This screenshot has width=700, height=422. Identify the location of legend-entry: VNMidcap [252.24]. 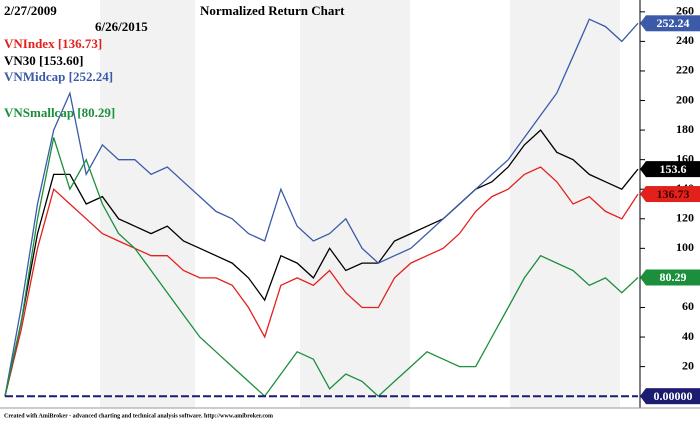
(58, 76).